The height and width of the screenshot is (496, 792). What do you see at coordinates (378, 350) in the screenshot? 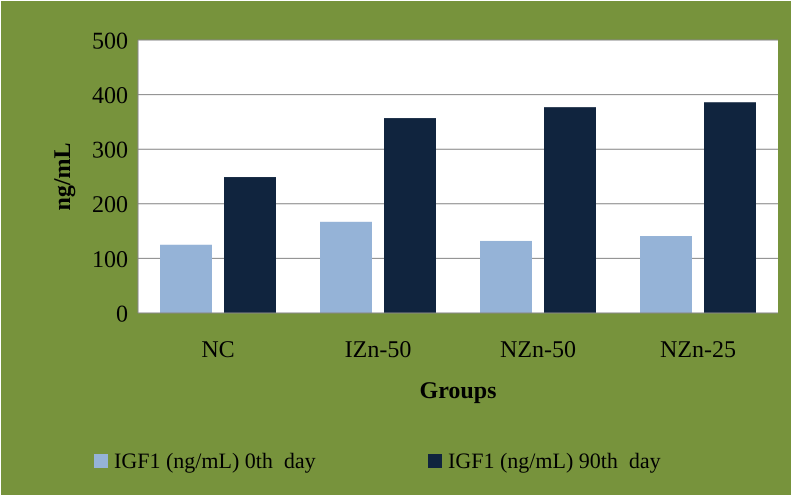
I see `x-tick-label: IZn-50` at bounding box center [378, 350].